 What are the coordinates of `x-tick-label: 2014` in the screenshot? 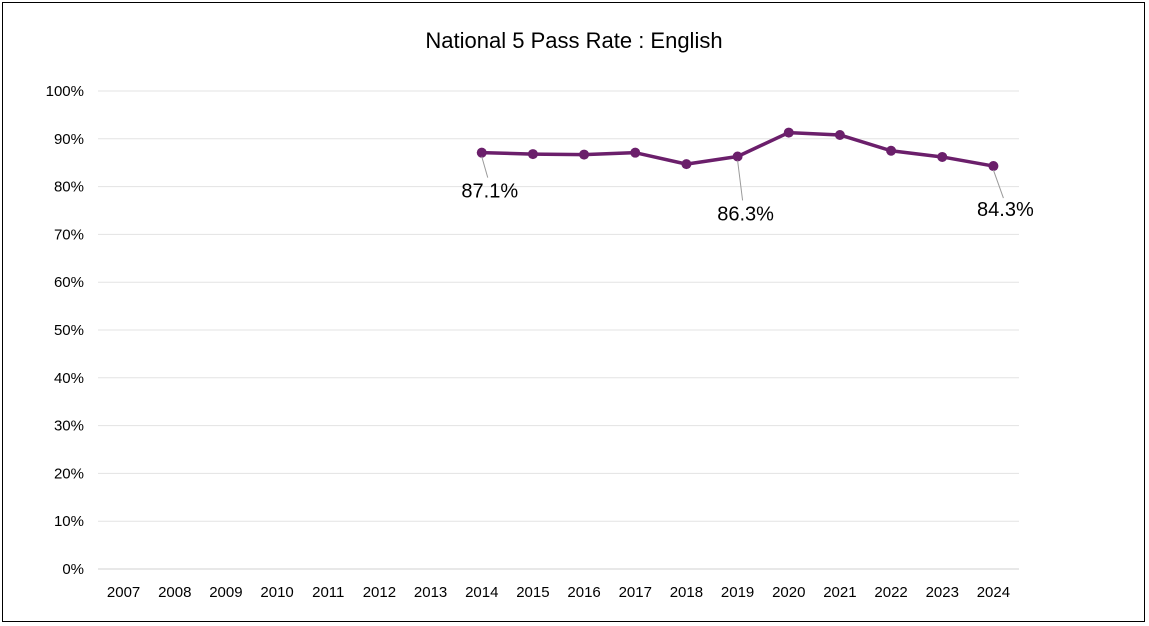 It's located at (481, 592).